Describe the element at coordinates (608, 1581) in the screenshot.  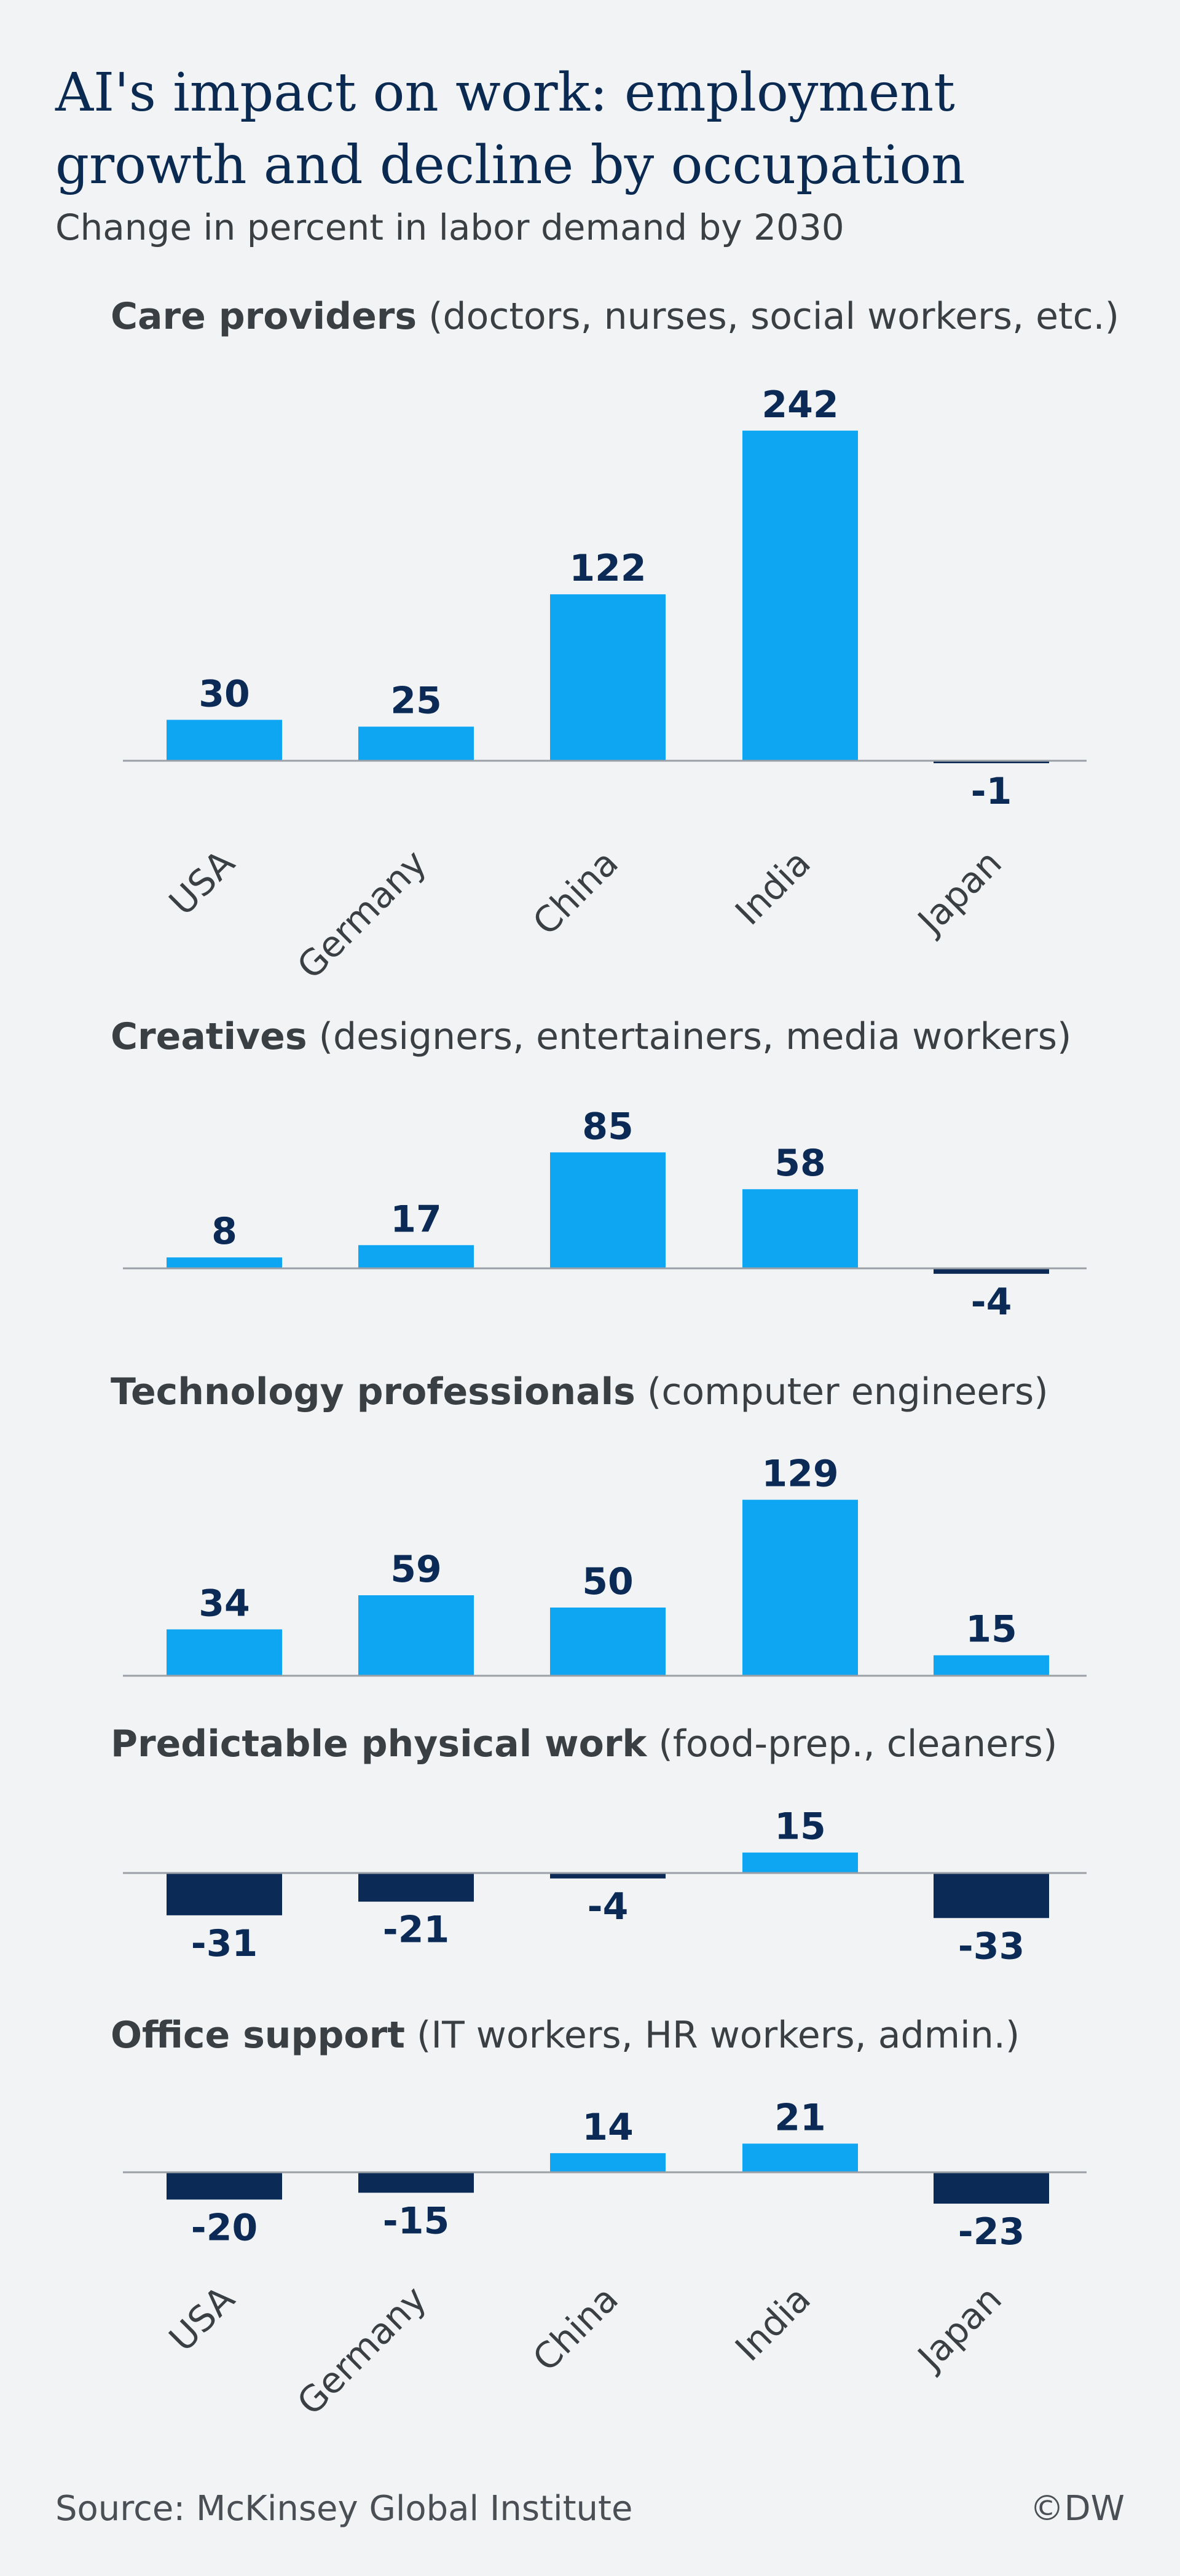
I see `data-label: 50` at that location.